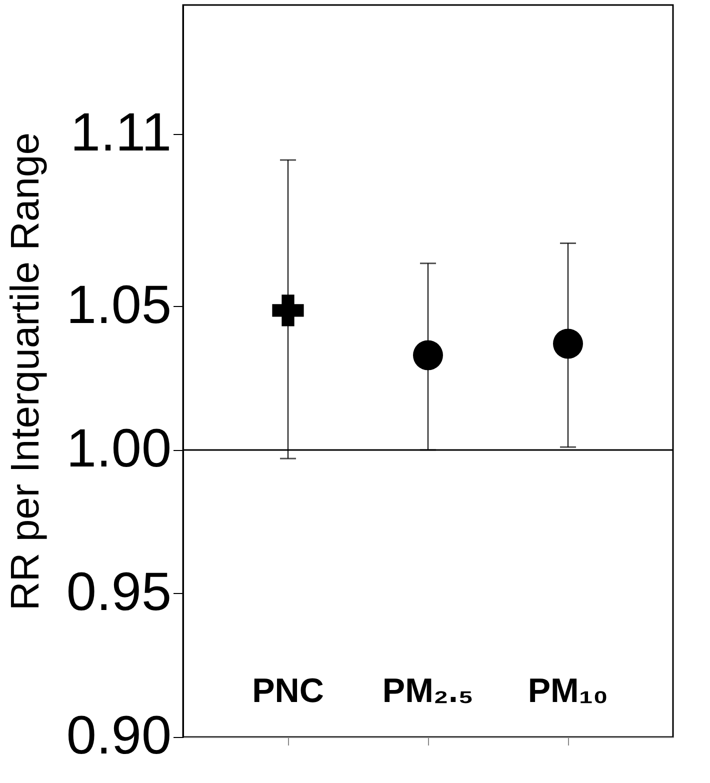 The height and width of the screenshot is (783, 710). Describe the element at coordinates (25, 371) in the screenshot. I see `y-axis-title: RR per Interquartile Range` at that location.